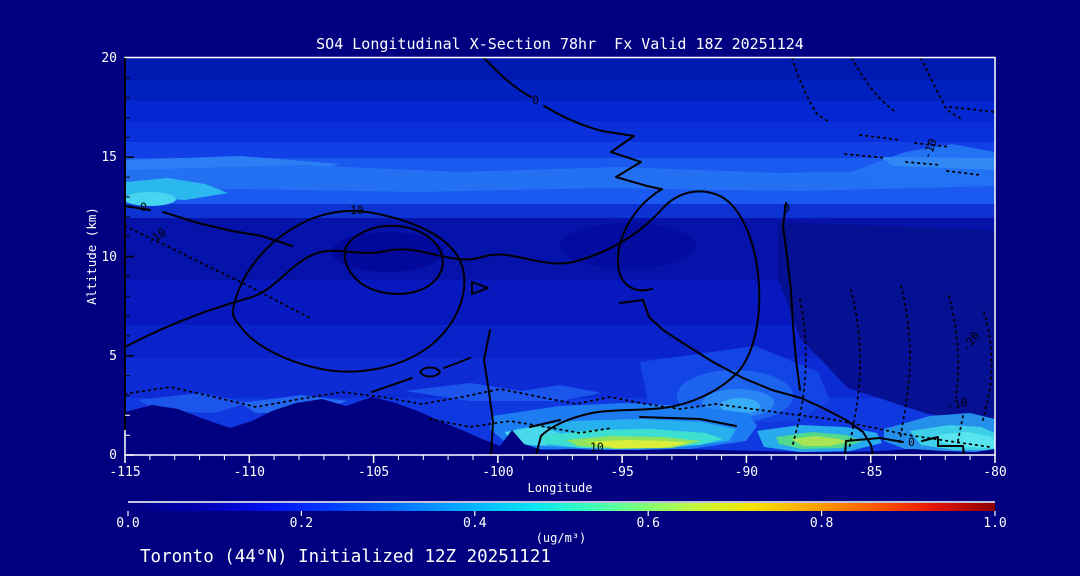 The image size is (1080, 576). What do you see at coordinates (647, 523) in the screenshot?
I see `colorbar-label-0.6: 0.6` at bounding box center [647, 523].